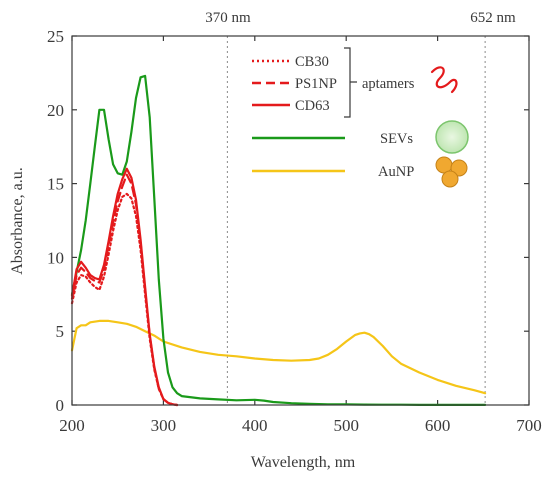 The width and height of the screenshot is (550, 481). Describe the element at coordinates (316, 84) in the screenshot. I see `legend-label-ps1np: PS1NP` at that location.